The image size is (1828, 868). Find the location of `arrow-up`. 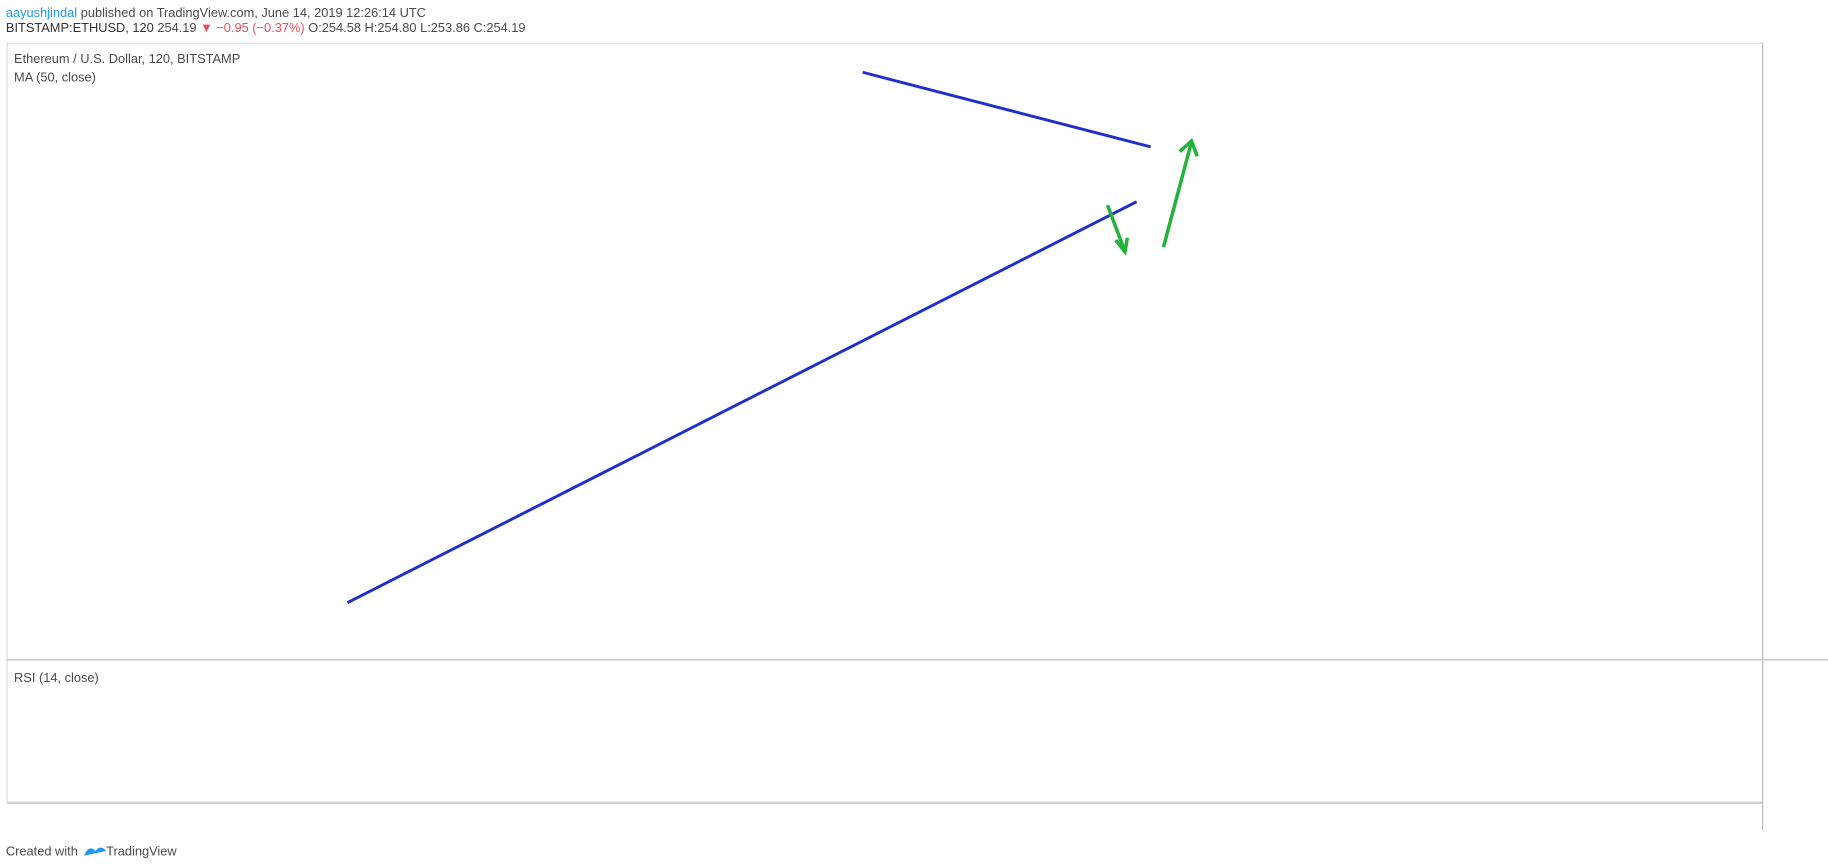

arrow-up is located at coordinates (1177, 194).